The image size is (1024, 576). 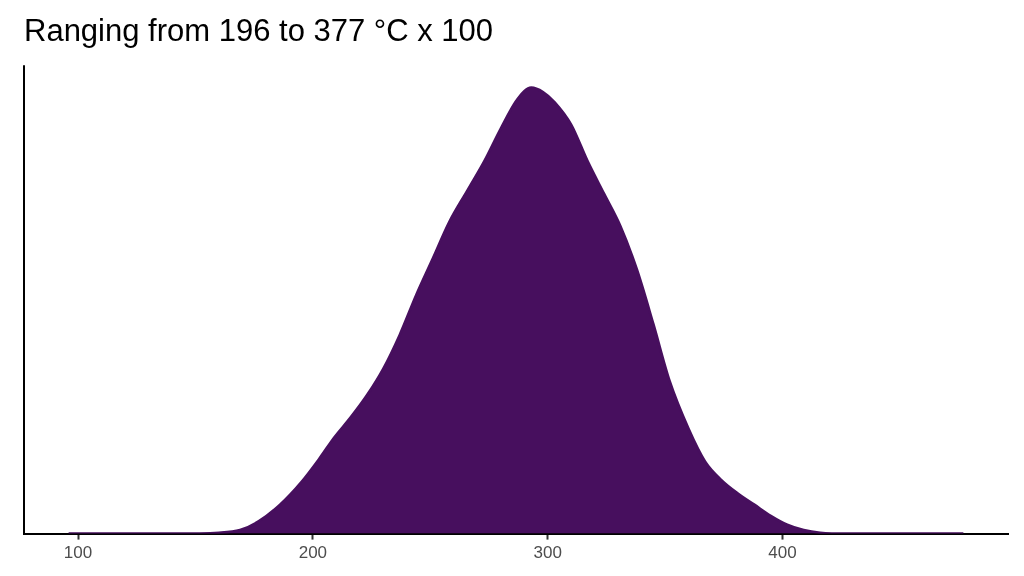 I want to click on x-tick-label: 100, so click(x=78, y=553).